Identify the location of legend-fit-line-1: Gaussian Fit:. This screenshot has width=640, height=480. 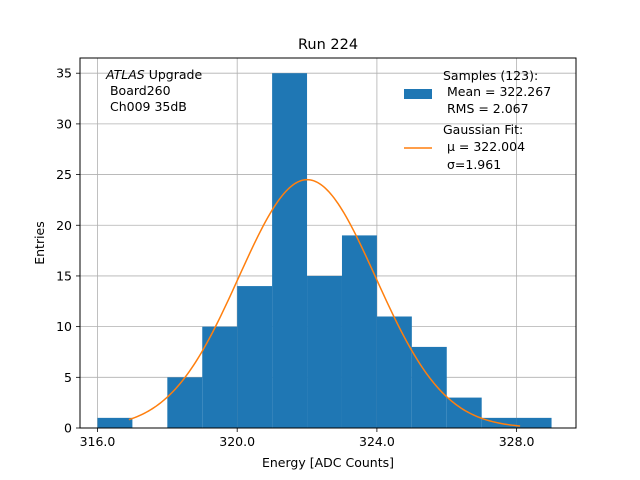
(483, 129).